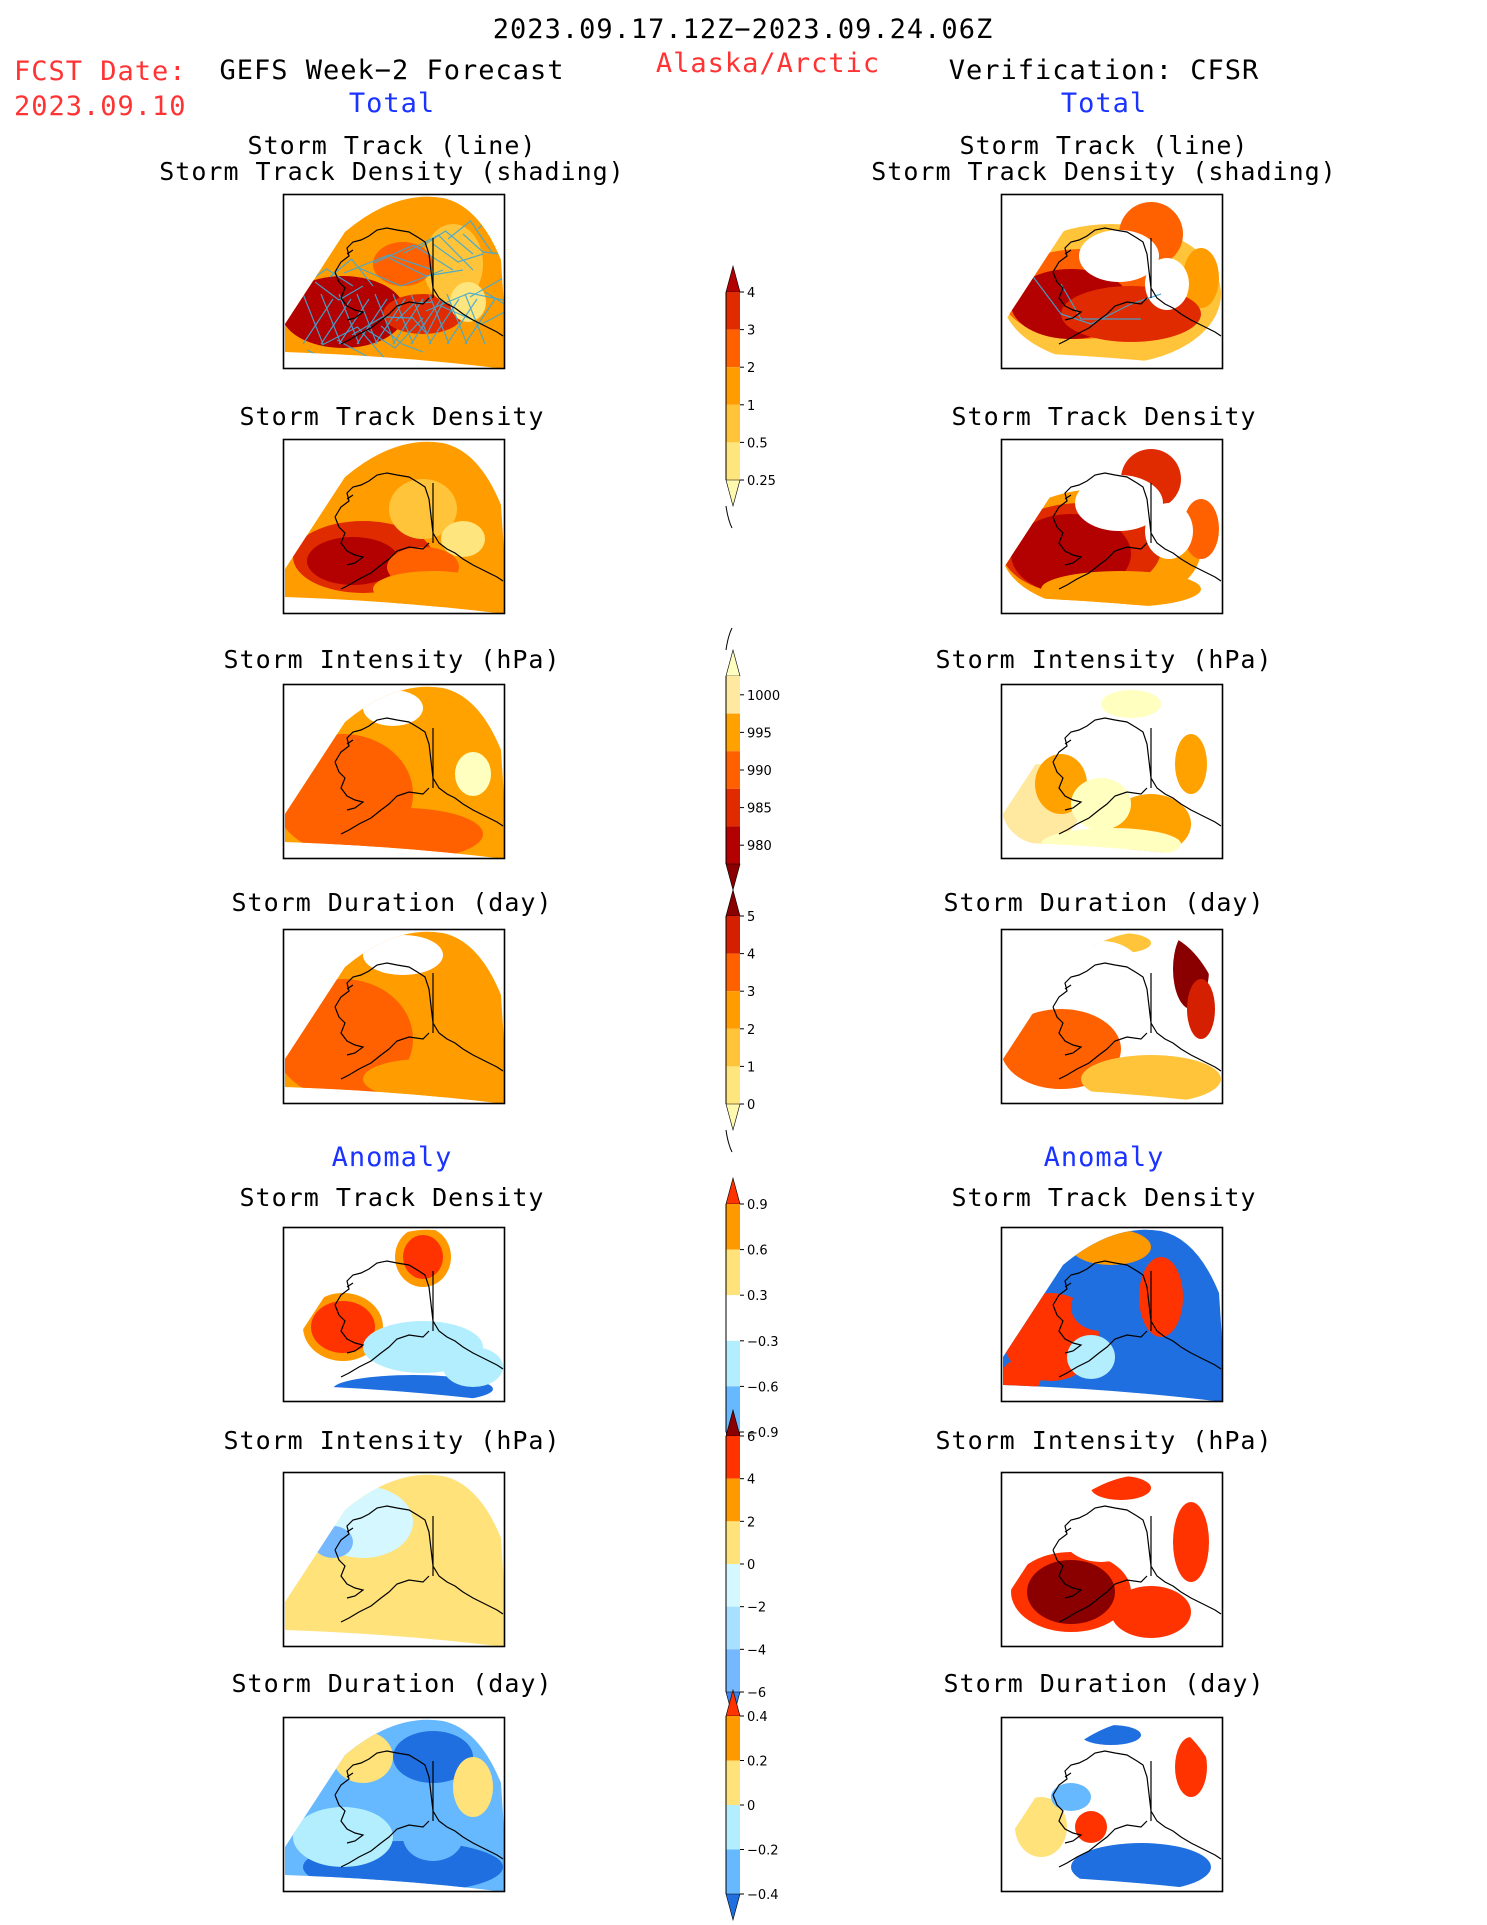 The width and height of the screenshot is (1487, 1925). Describe the element at coordinates (740, 1020) in the screenshot. I see `duration-colorbar: 5 4 3 2 1 0` at that location.